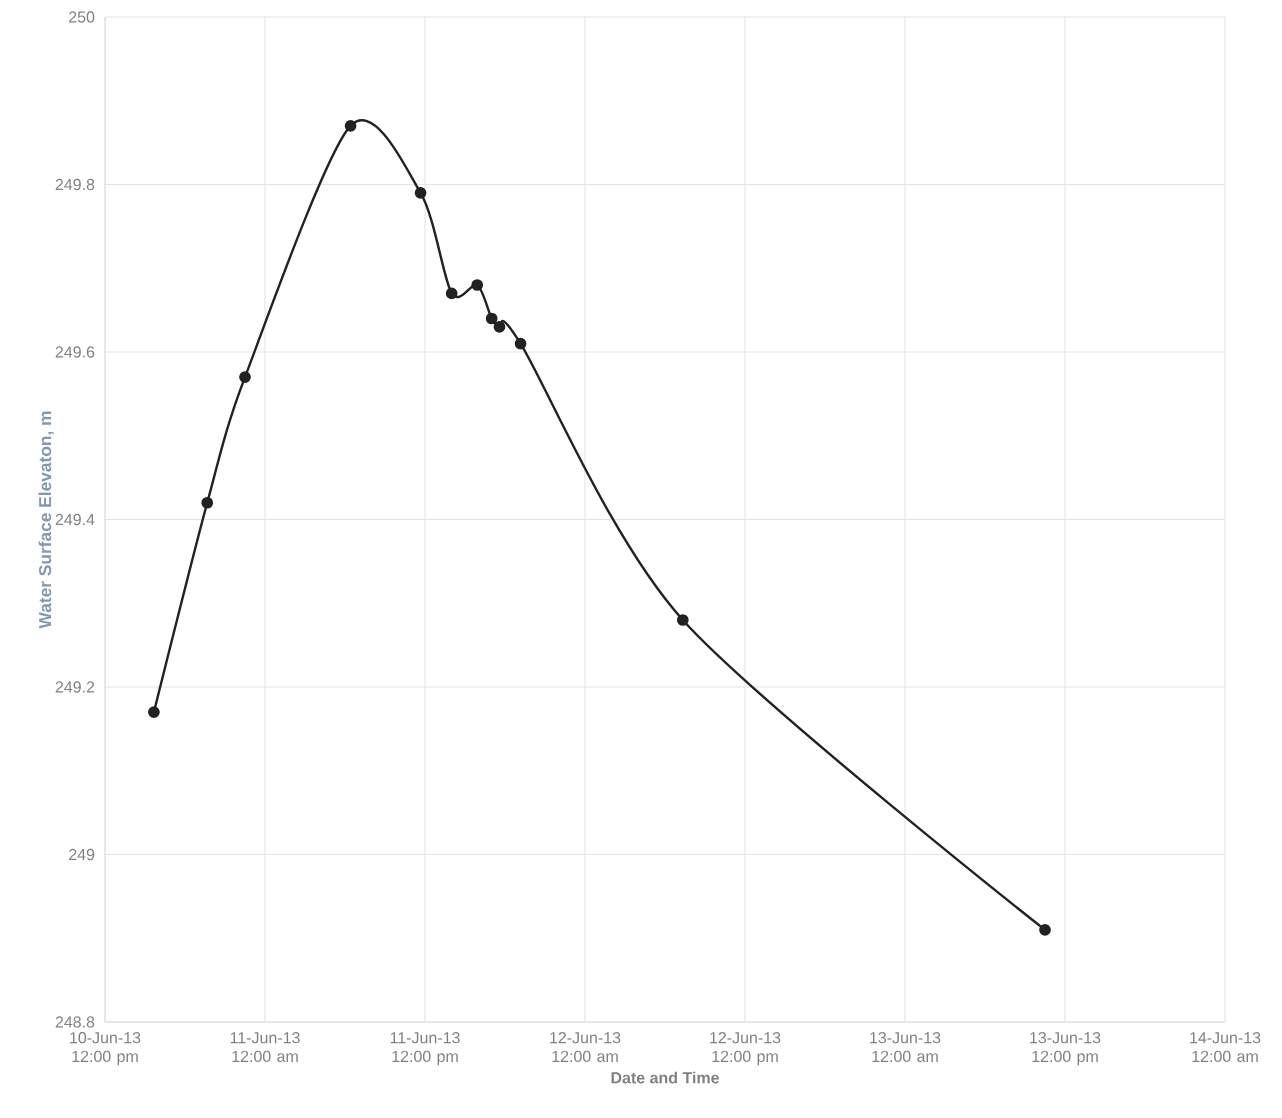 This screenshot has height=1118, width=1282. I want to click on x-tick-label: 11-Jun-13 12:00 am, so click(265, 1047).